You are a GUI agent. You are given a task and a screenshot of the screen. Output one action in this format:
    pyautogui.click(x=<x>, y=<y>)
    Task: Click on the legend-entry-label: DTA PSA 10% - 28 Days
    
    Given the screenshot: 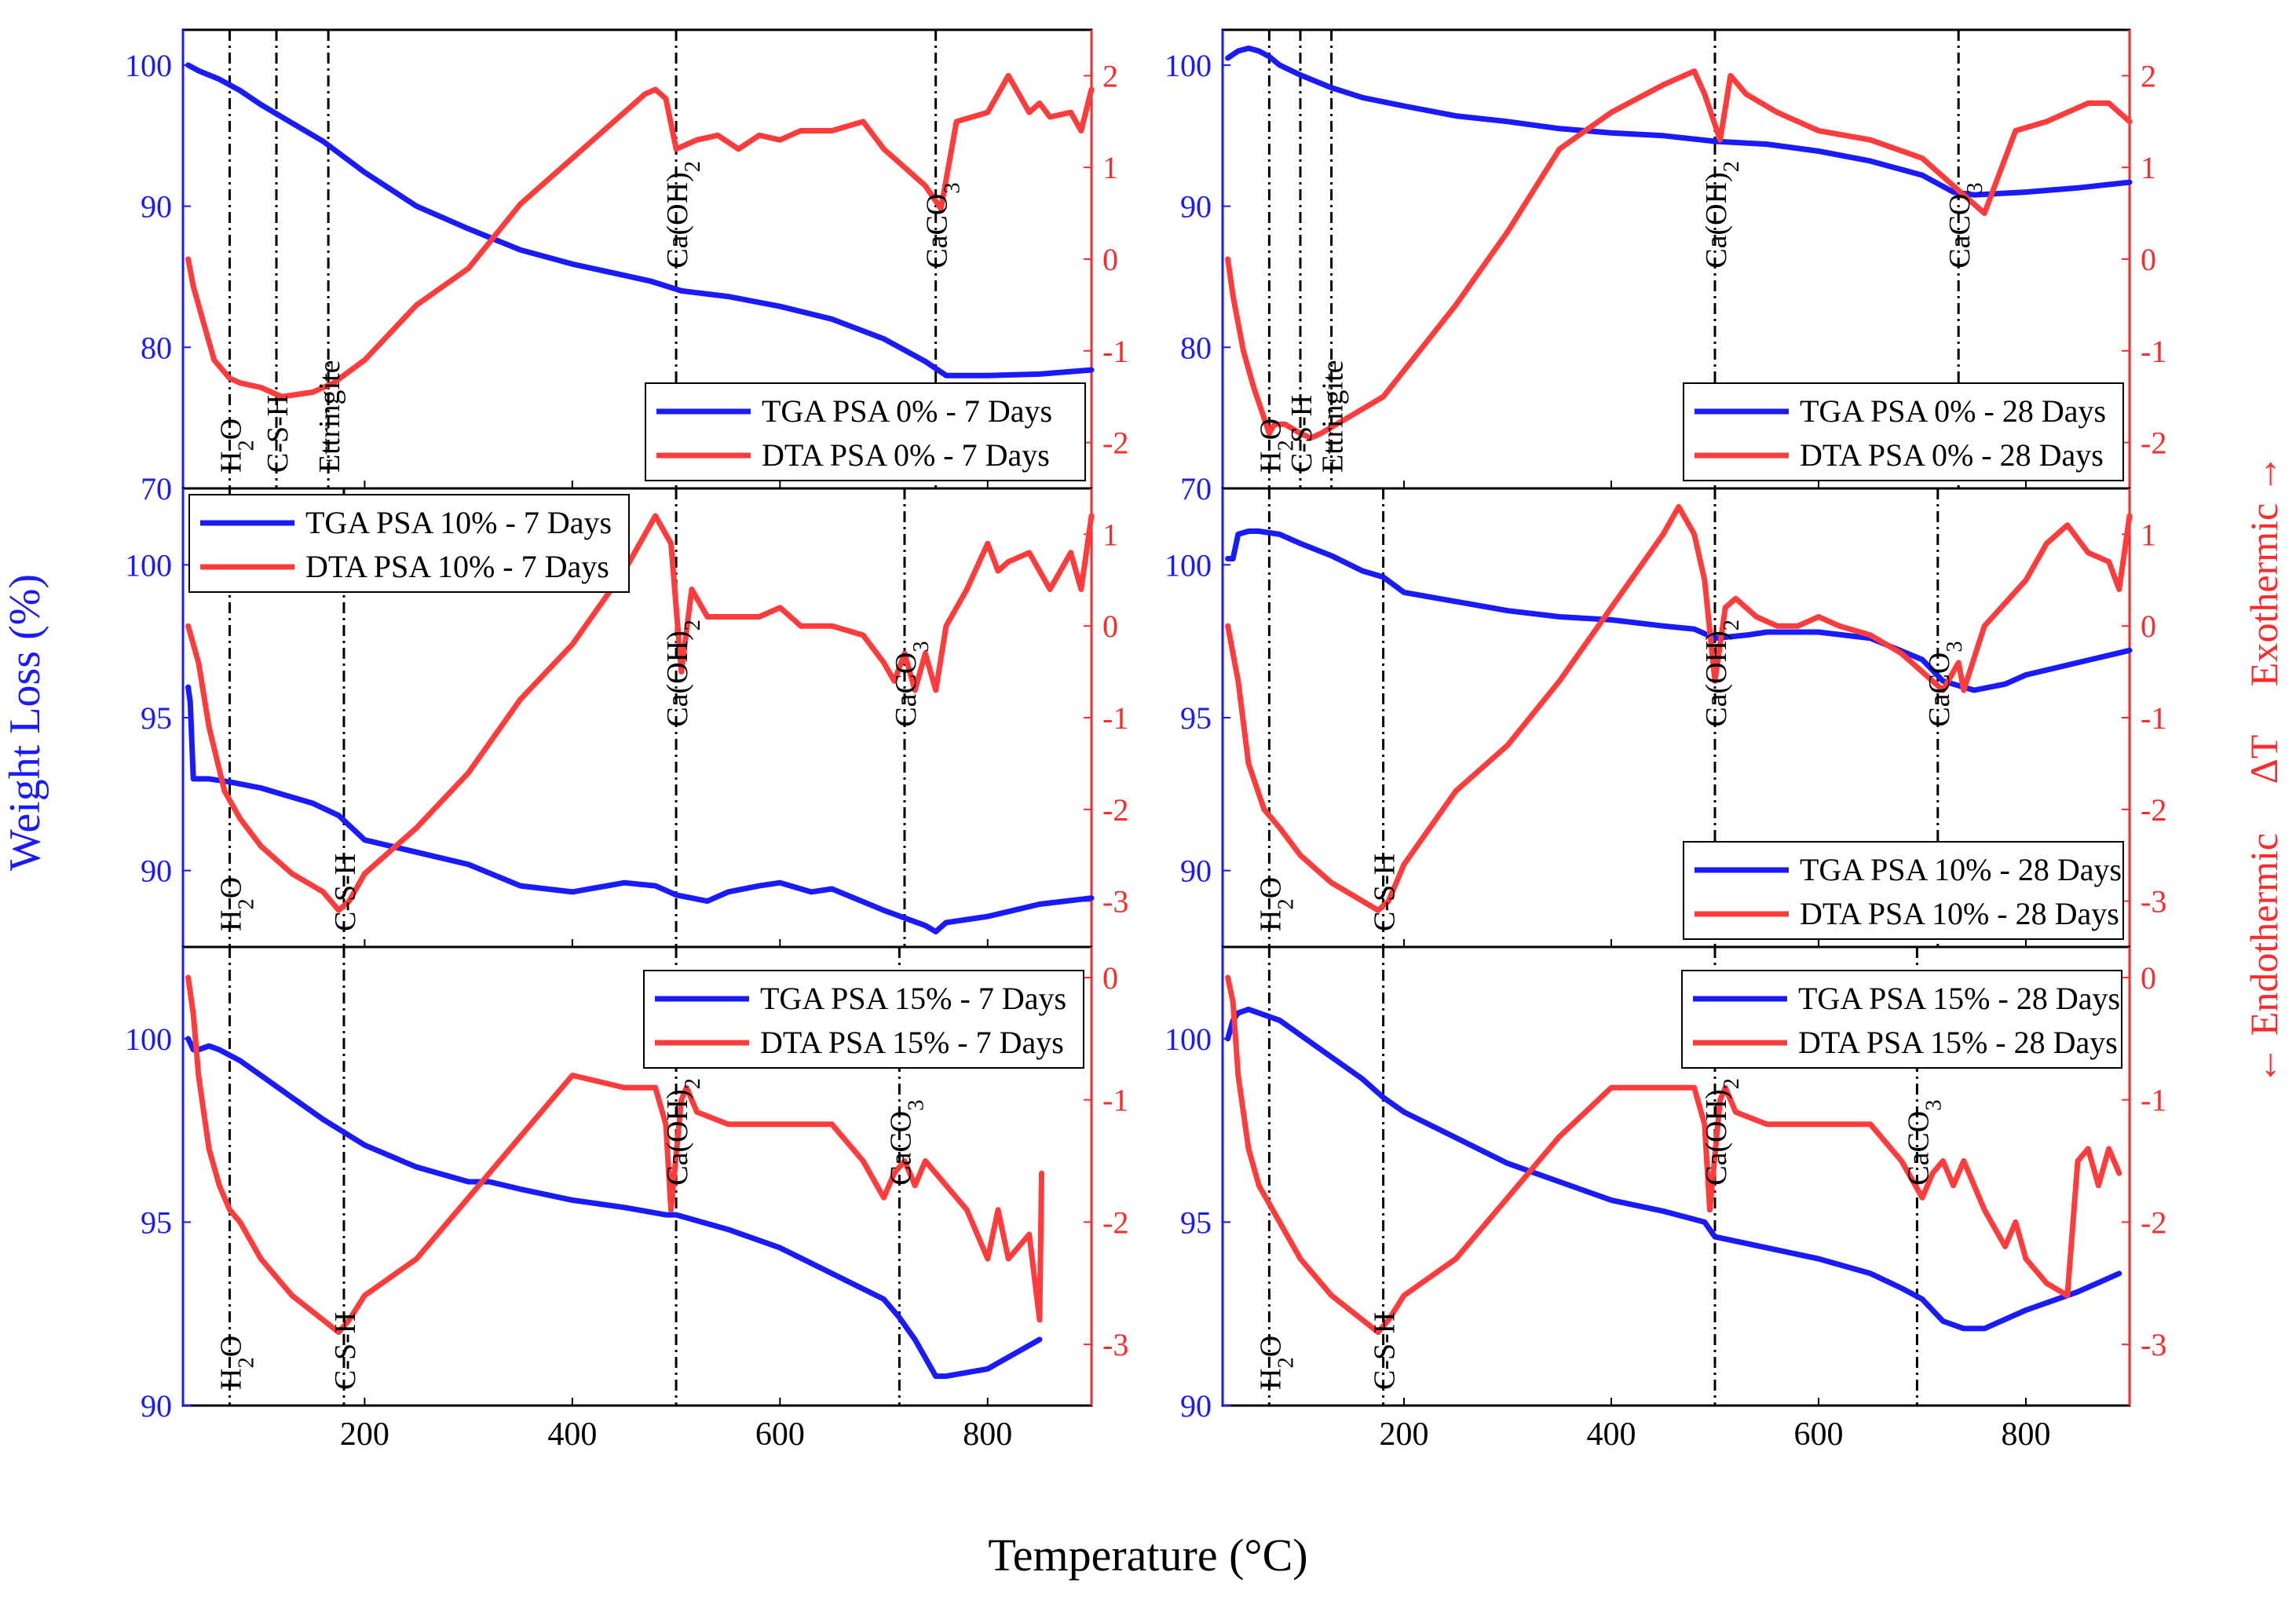 What is the action you would take?
    pyautogui.click(x=1959, y=914)
    